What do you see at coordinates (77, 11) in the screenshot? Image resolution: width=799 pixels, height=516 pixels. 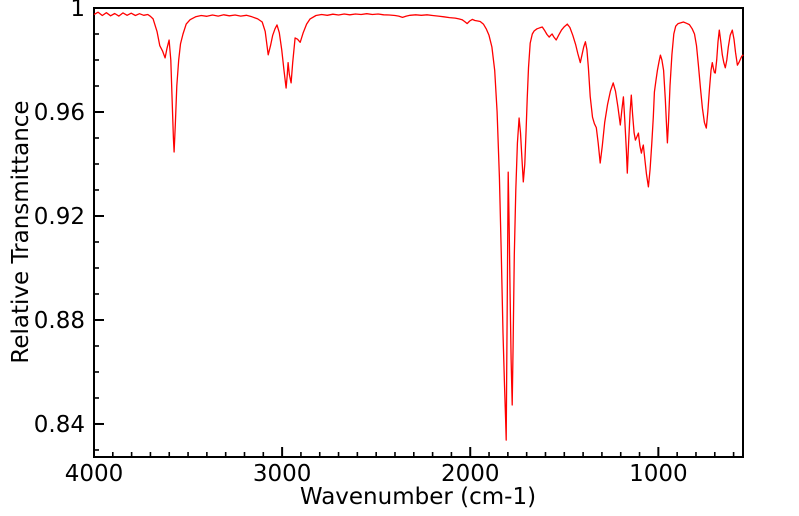 I see `y-tick-label: 1` at bounding box center [77, 11].